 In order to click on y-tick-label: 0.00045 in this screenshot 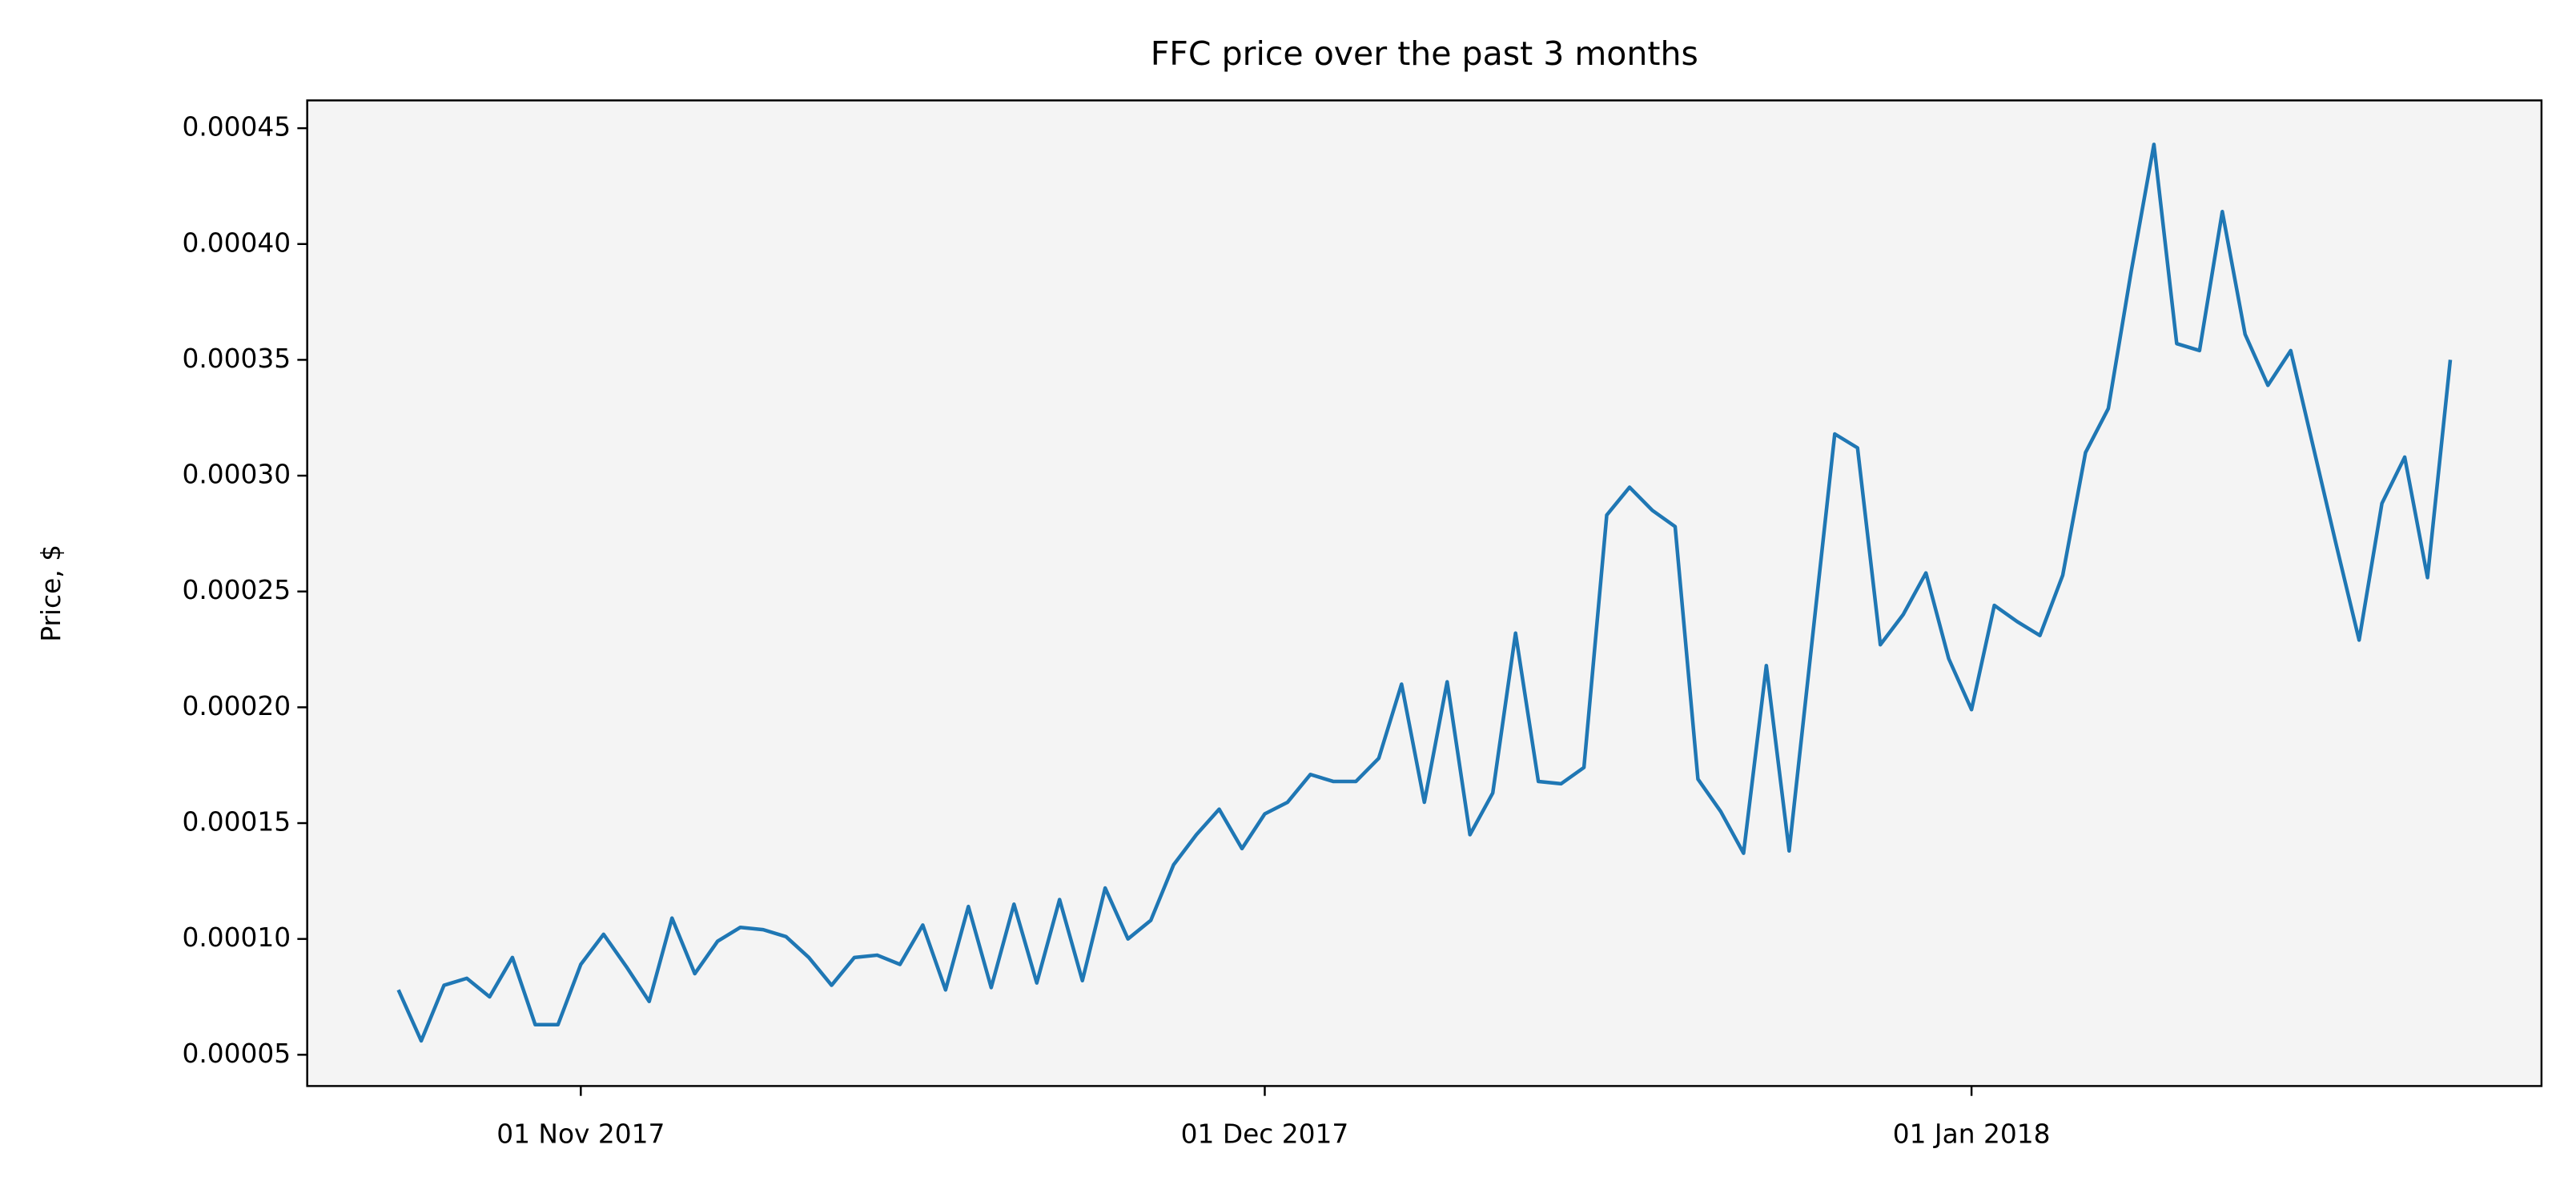, I will do `click(236, 128)`.